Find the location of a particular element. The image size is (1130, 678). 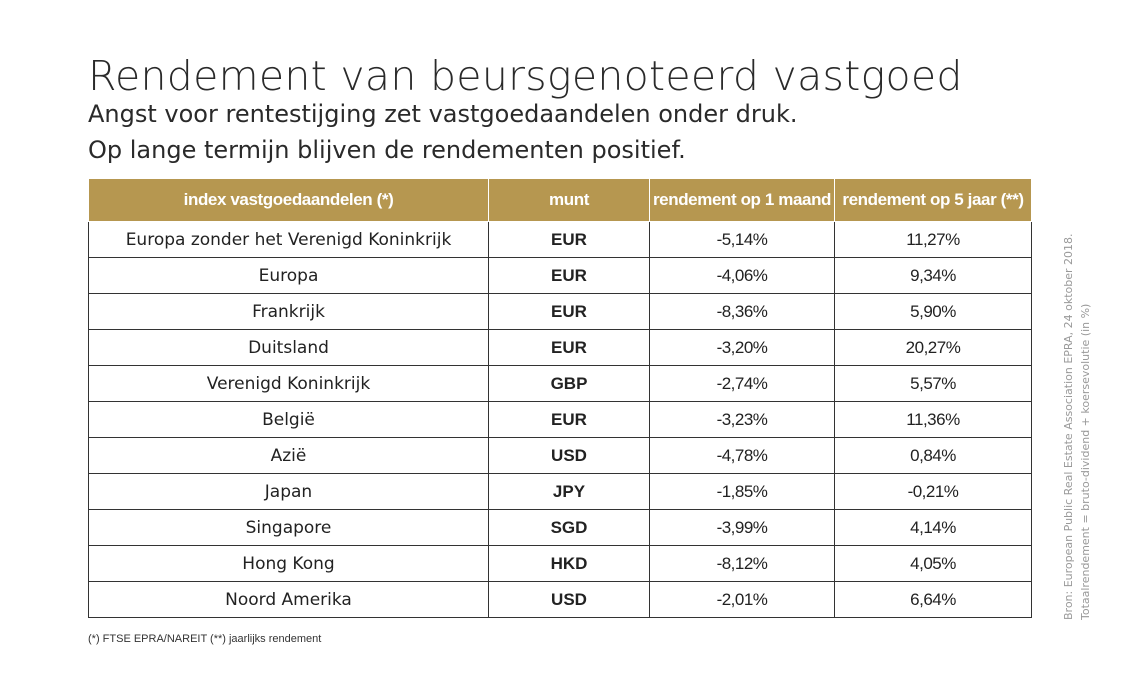

table-row: Singapore SGD -3,99% 4,14% is located at coordinates (560, 527).